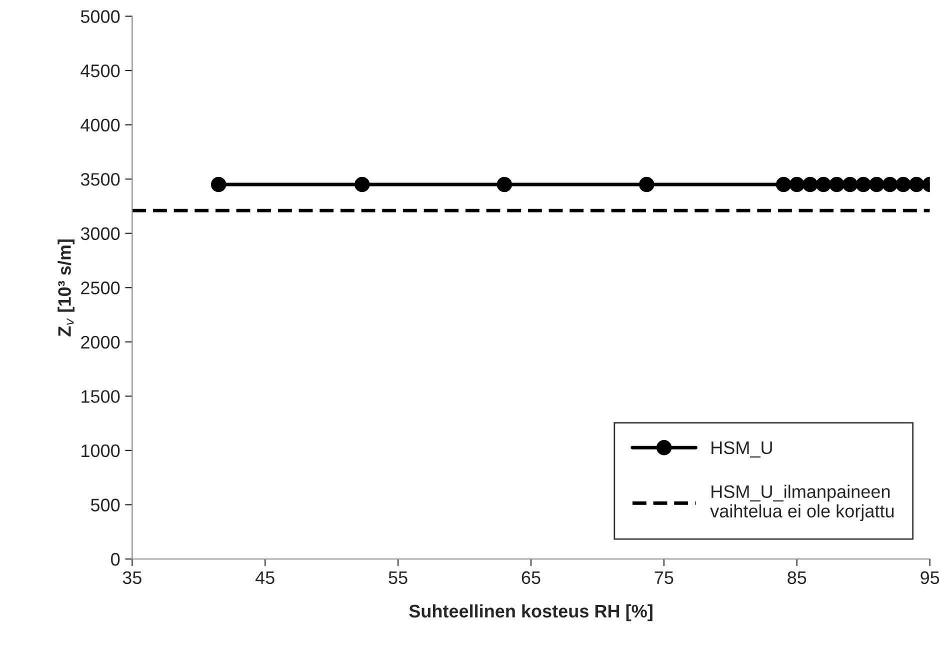 This screenshot has width=944, height=650. I want to click on y-tick-label: 4500, so click(100, 71).